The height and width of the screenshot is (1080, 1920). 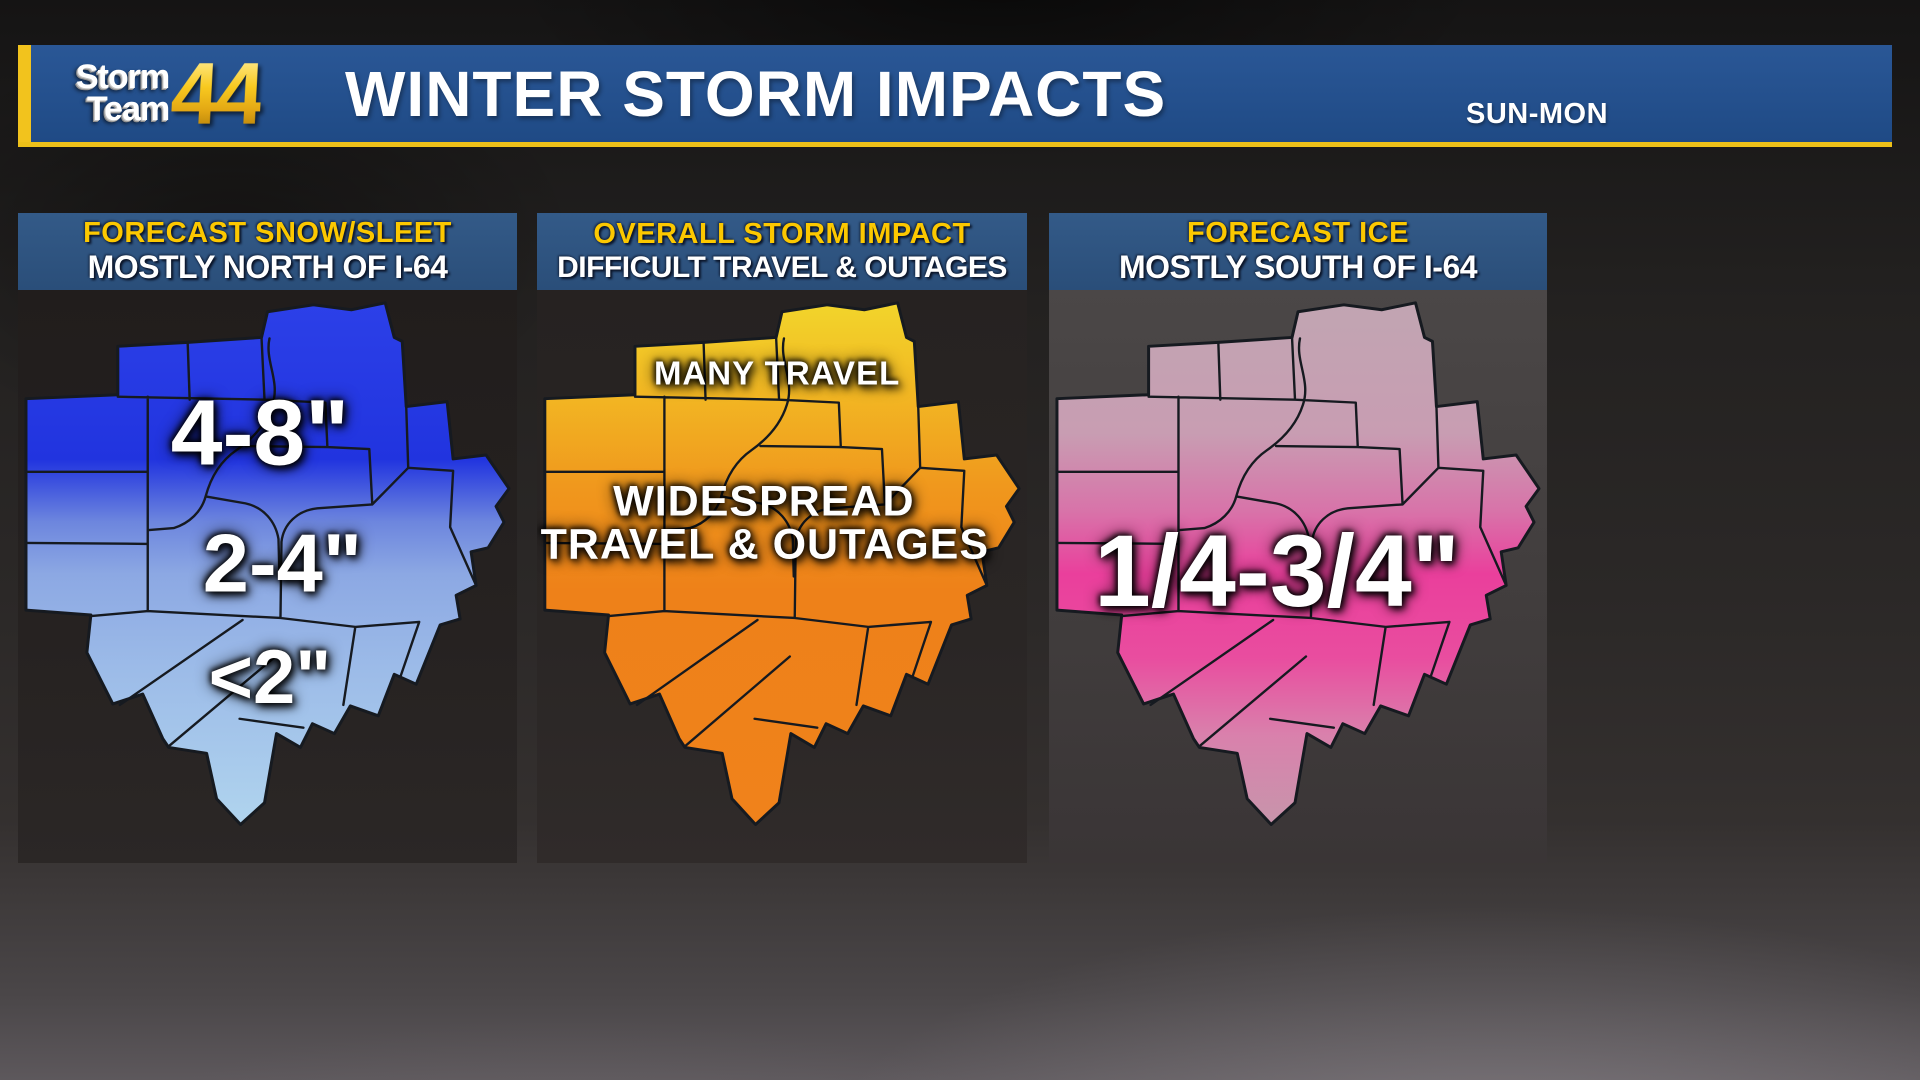 What do you see at coordinates (24, 93) in the screenshot?
I see `banner-accent-stripe` at bounding box center [24, 93].